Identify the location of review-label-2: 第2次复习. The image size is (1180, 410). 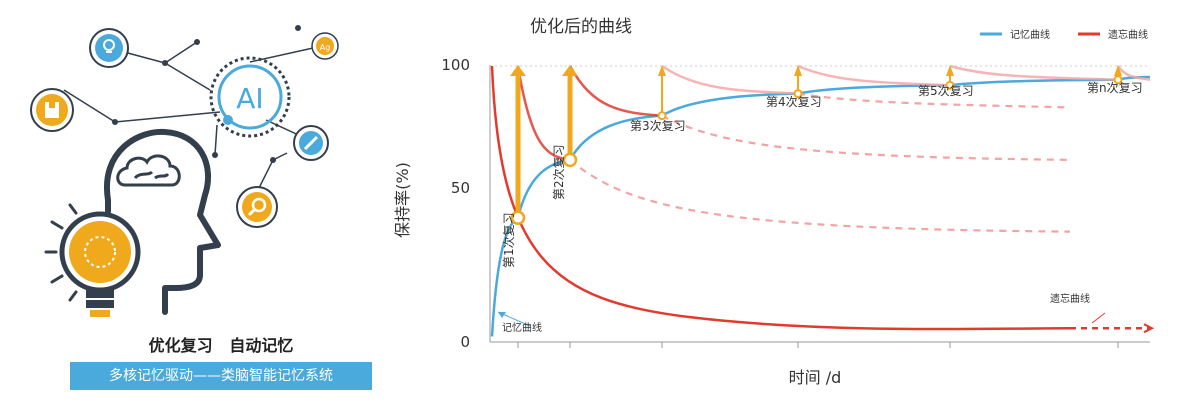
(559, 172).